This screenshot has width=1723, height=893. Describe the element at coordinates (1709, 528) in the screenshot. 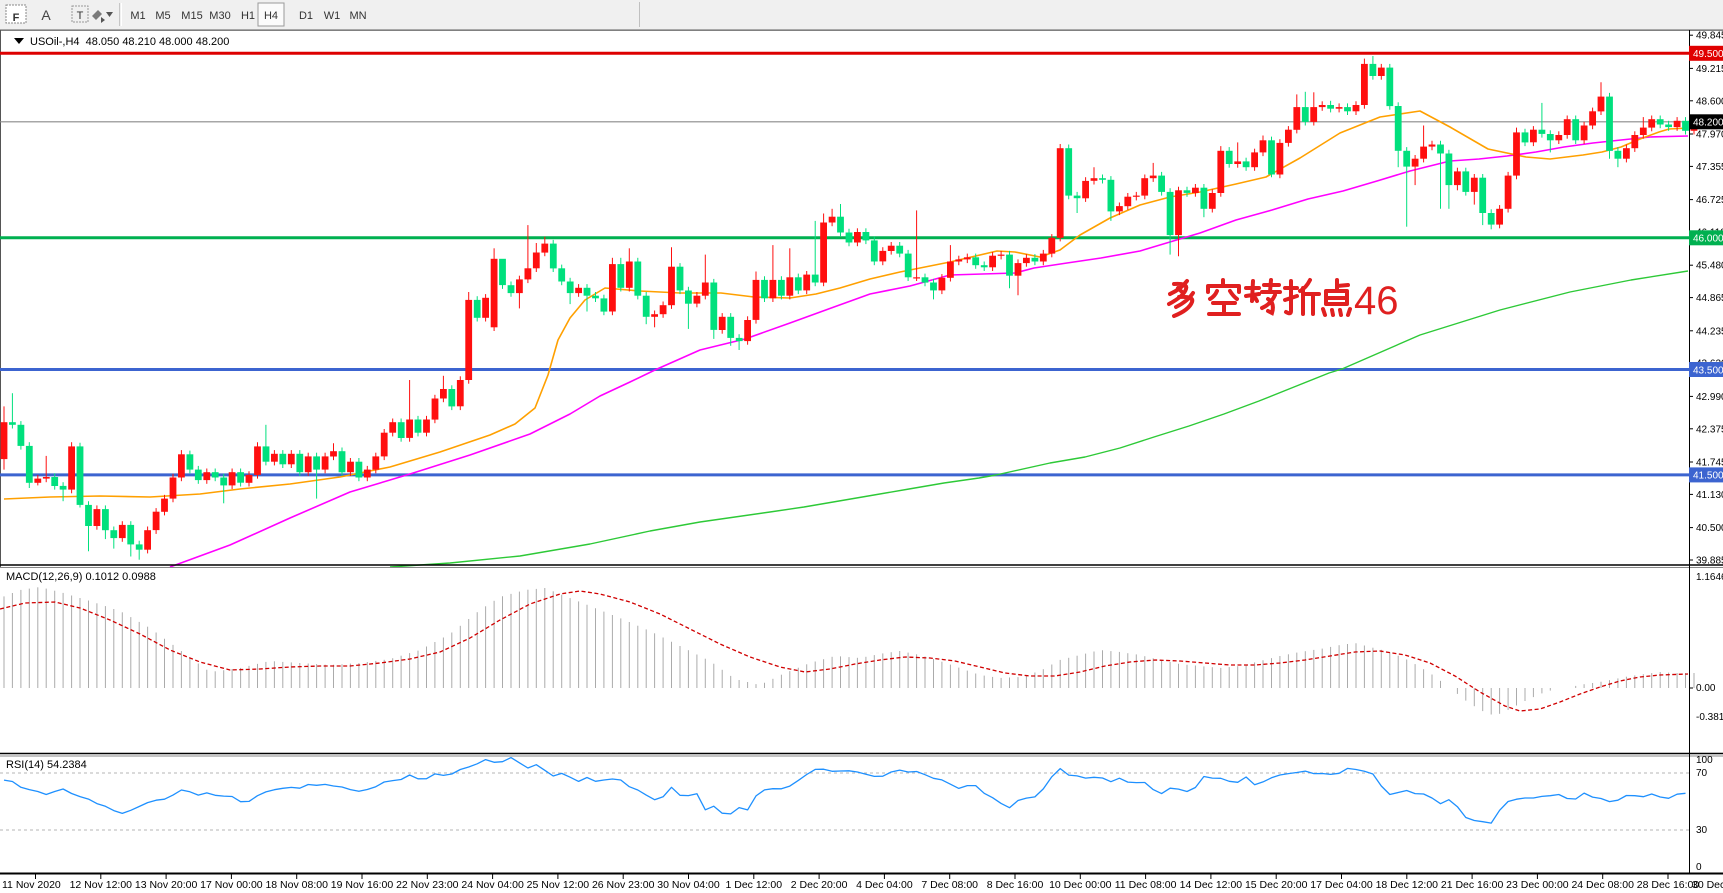

I see `svg-text: 40.500` at that location.